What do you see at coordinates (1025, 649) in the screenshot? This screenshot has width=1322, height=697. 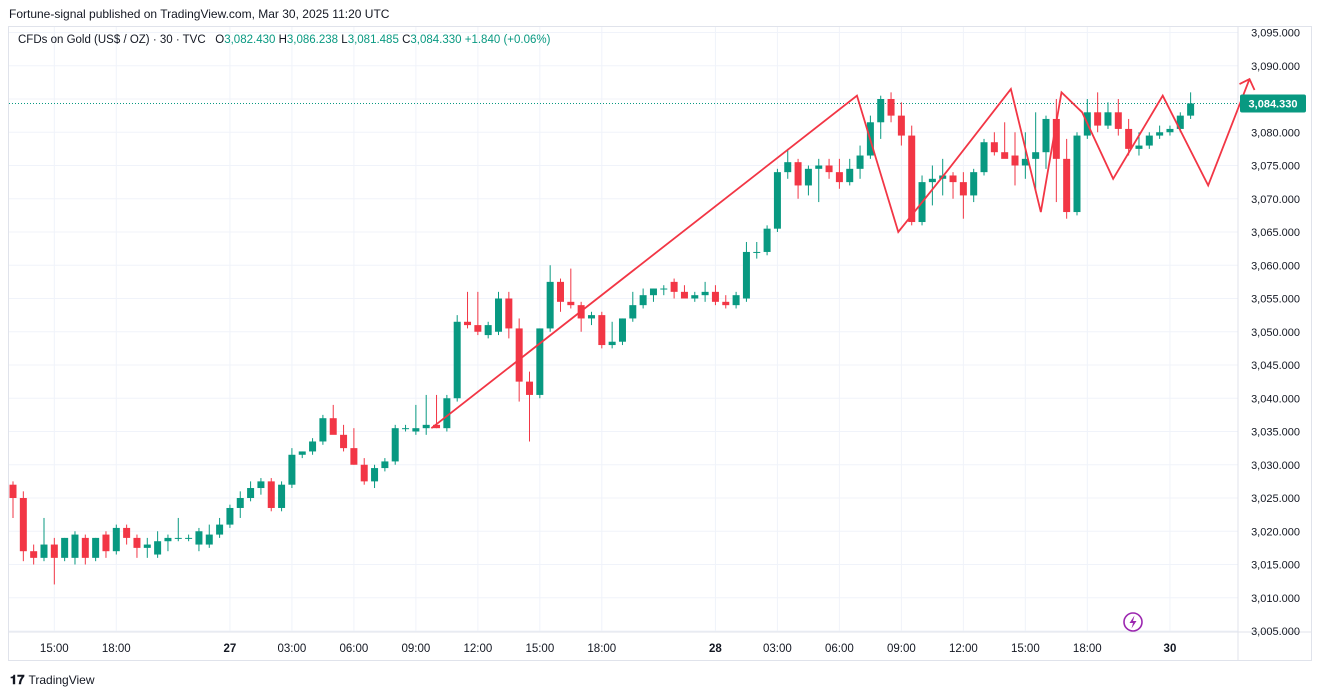 I see `x-tick-label: 15:00` at bounding box center [1025, 649].